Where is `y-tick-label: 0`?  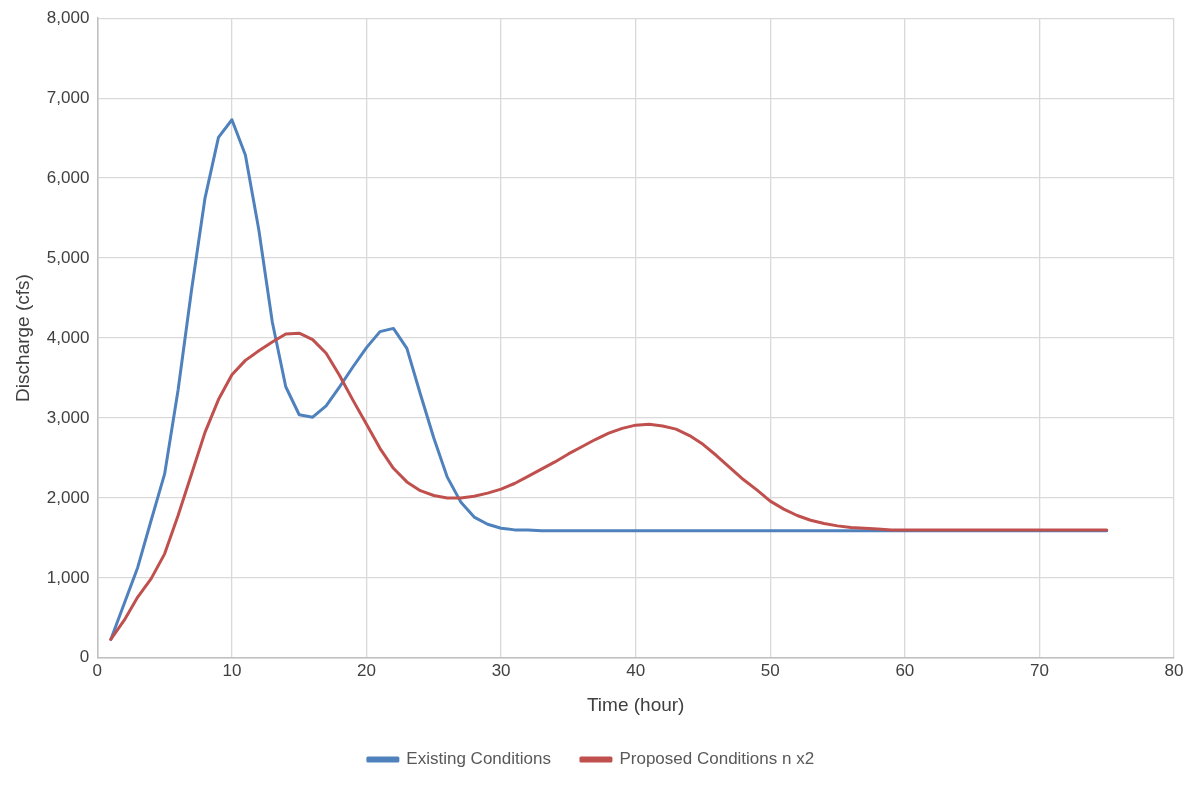 y-tick-label: 0 is located at coordinates (84, 657).